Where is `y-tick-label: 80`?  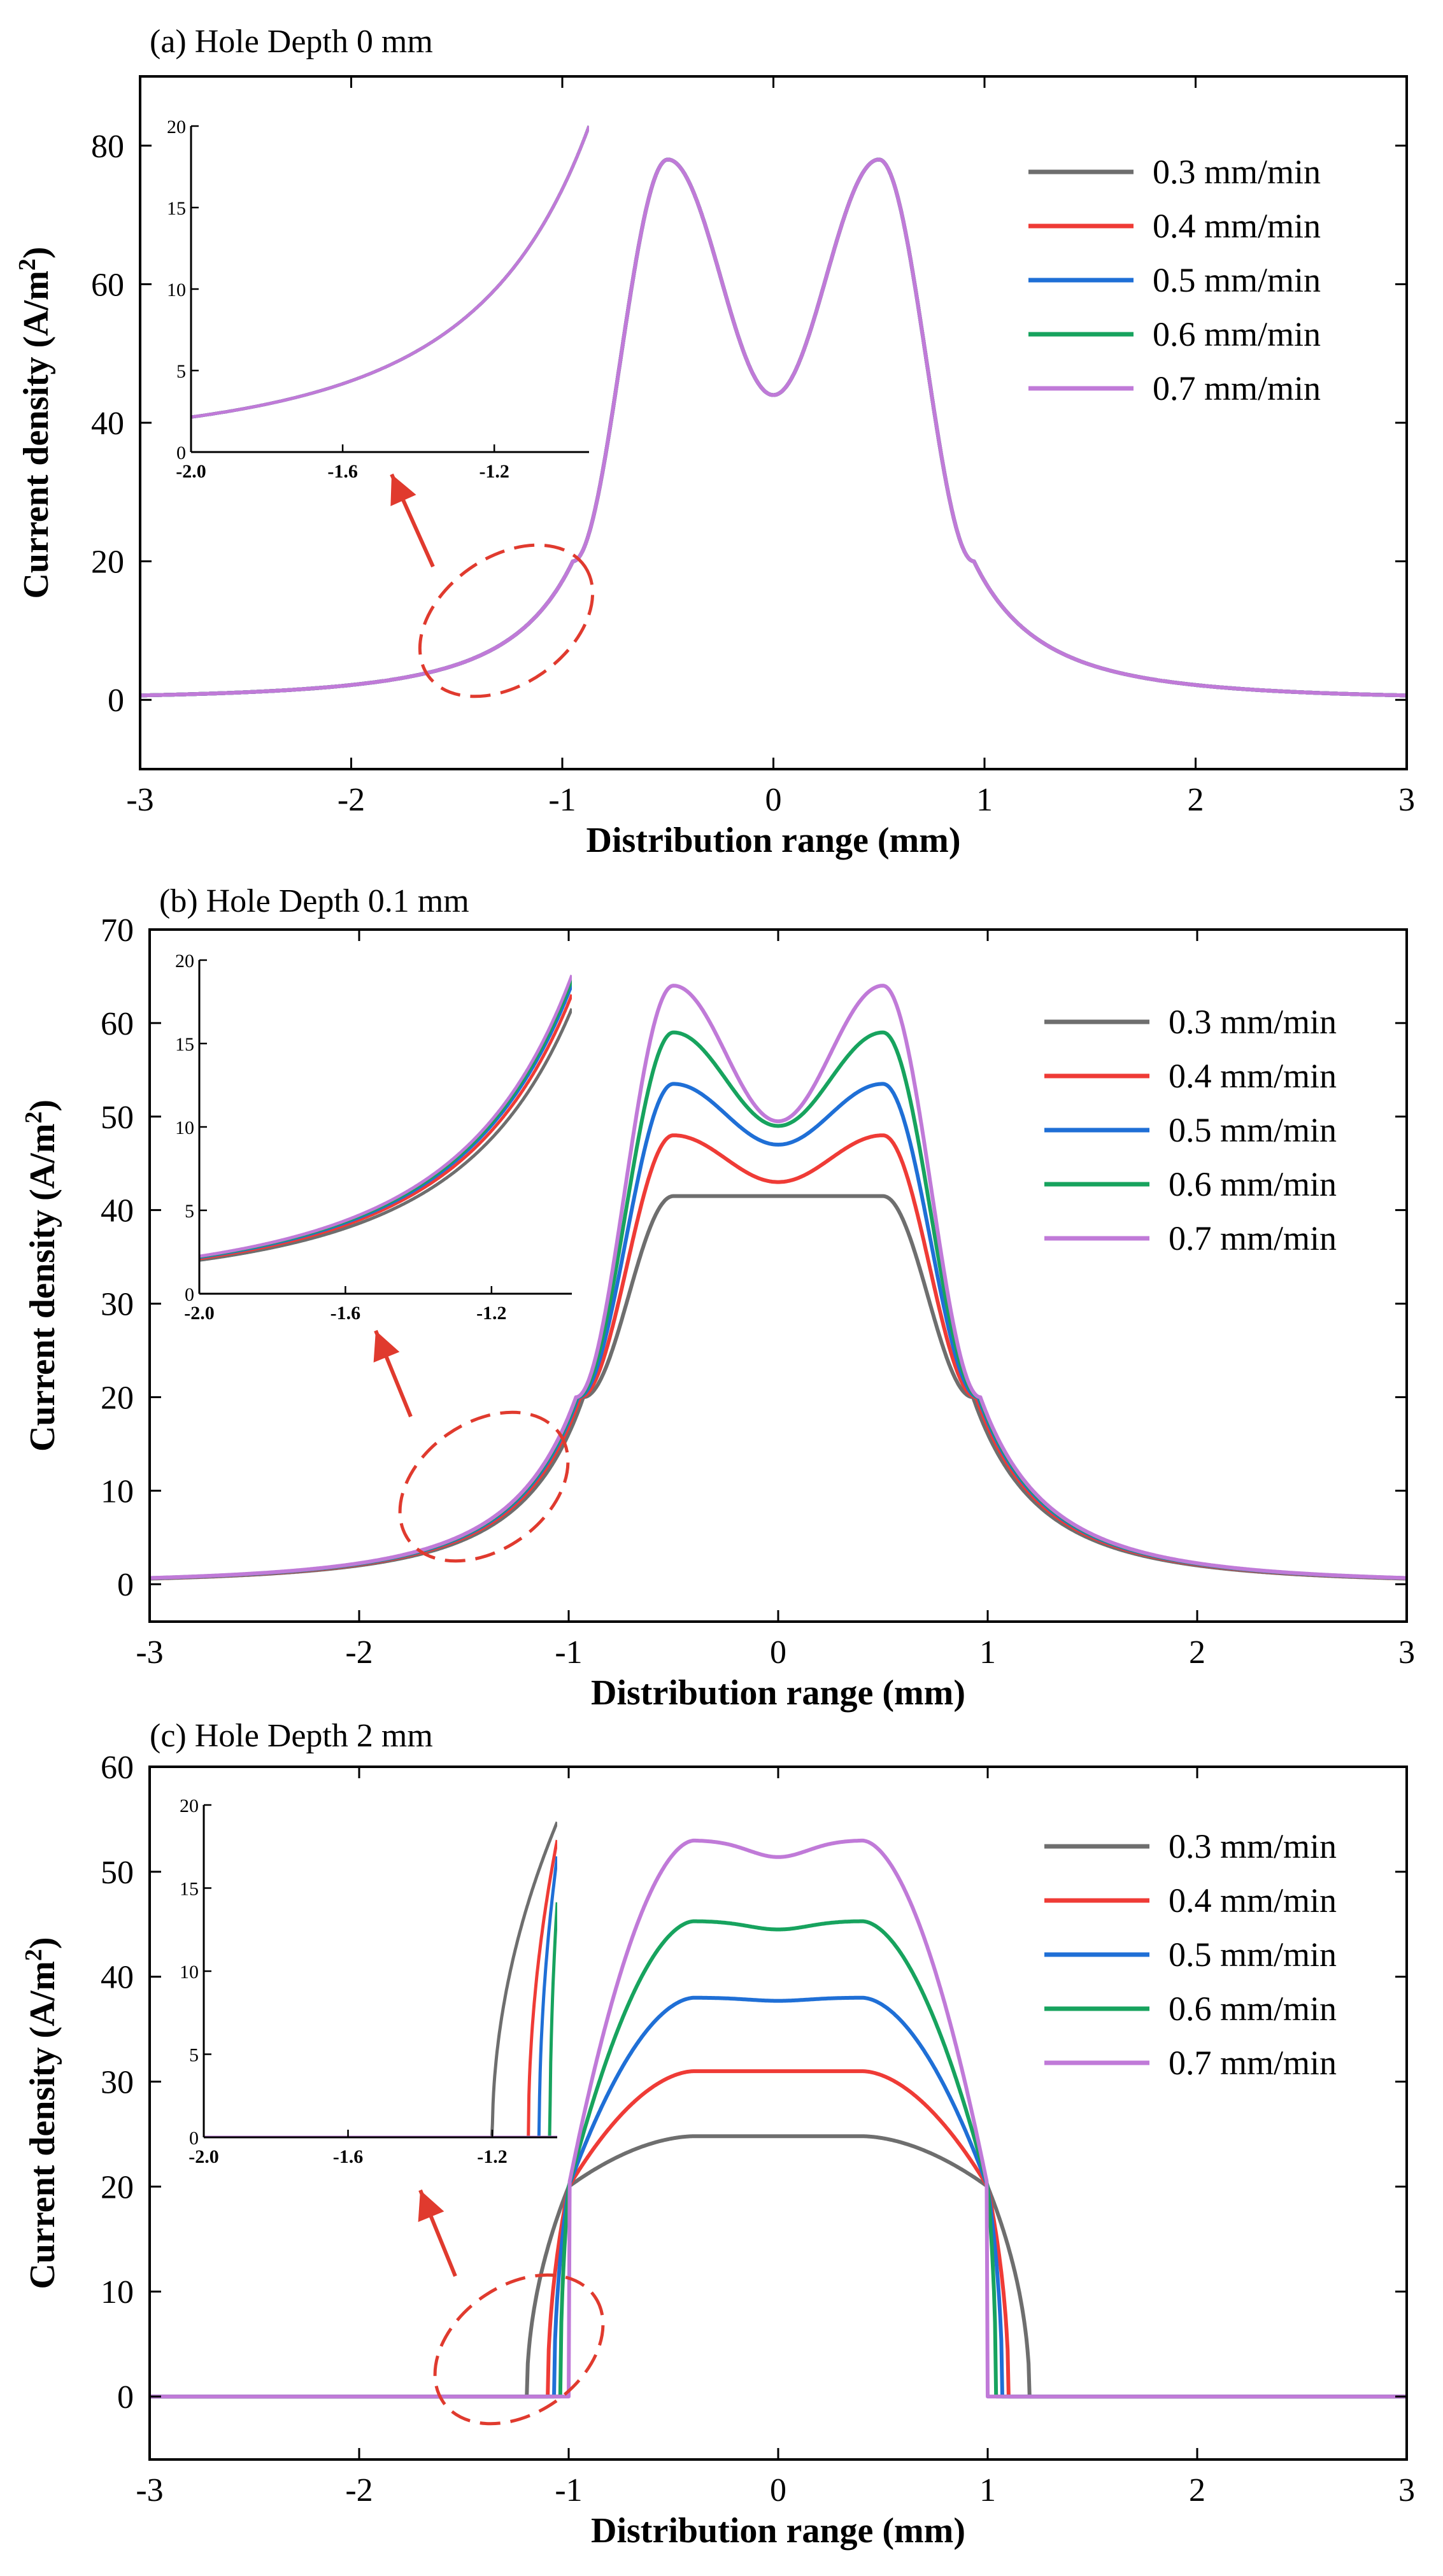
y-tick-label: 80 is located at coordinates (108, 147).